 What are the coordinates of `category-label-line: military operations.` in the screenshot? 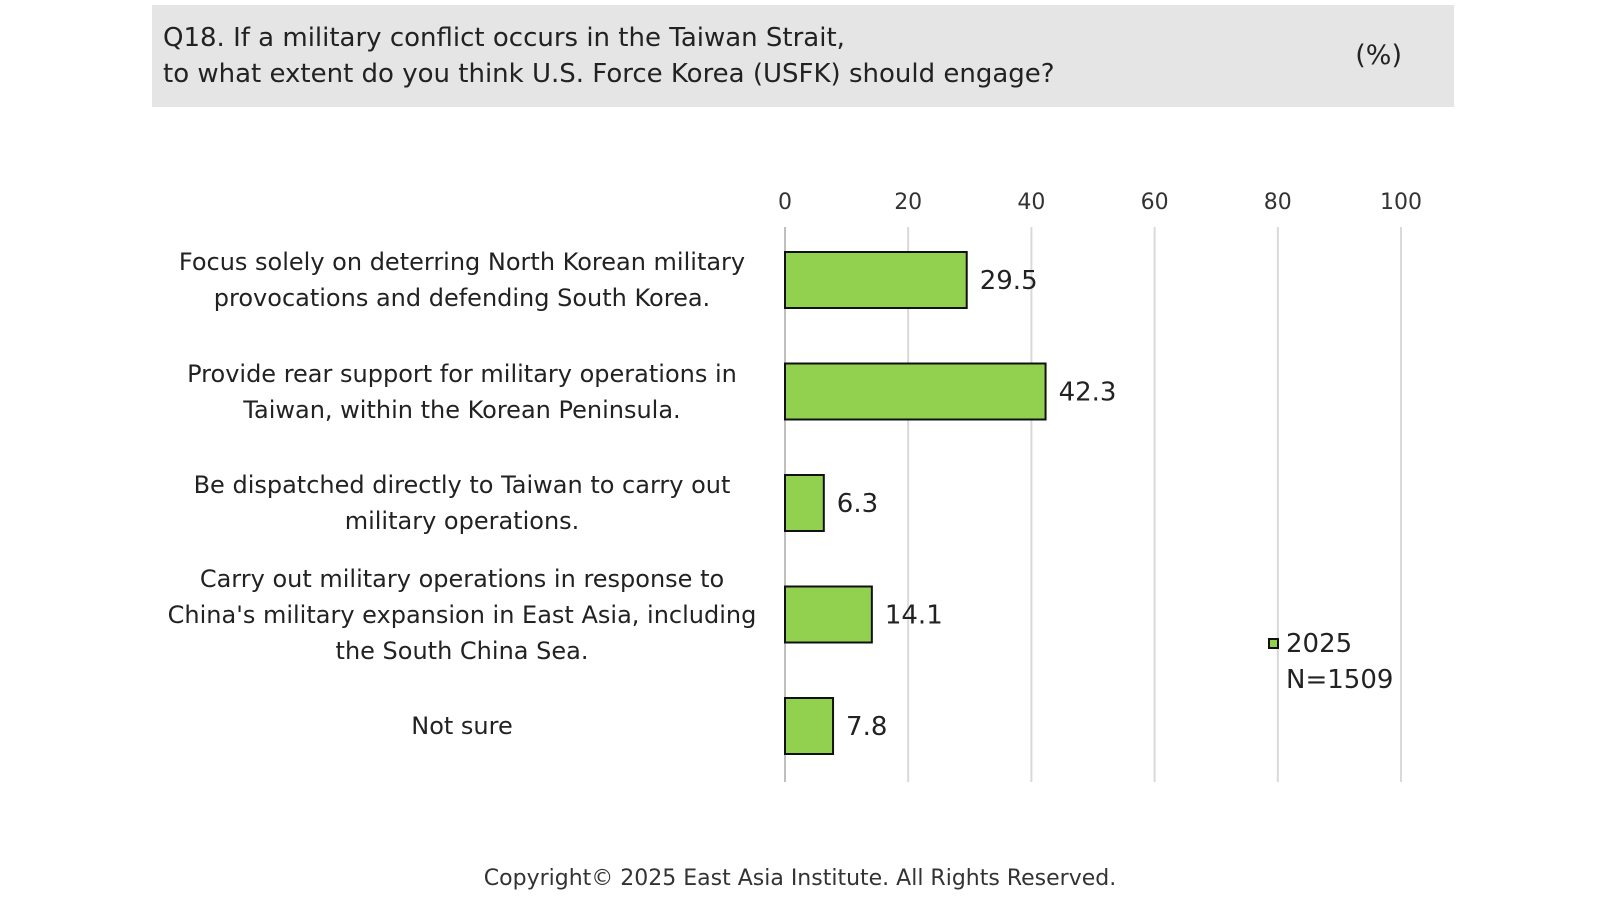 It's located at (462, 521).